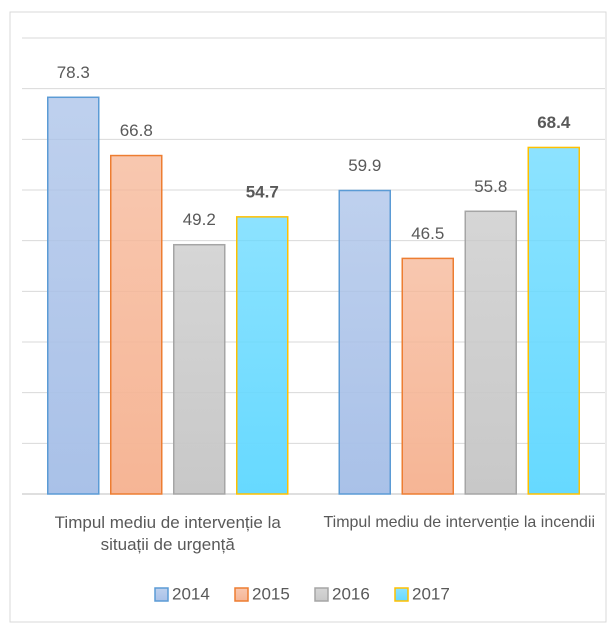 The height and width of the screenshot is (623, 607). What do you see at coordinates (73, 72) in the screenshot?
I see `data-label: 78.3` at bounding box center [73, 72].